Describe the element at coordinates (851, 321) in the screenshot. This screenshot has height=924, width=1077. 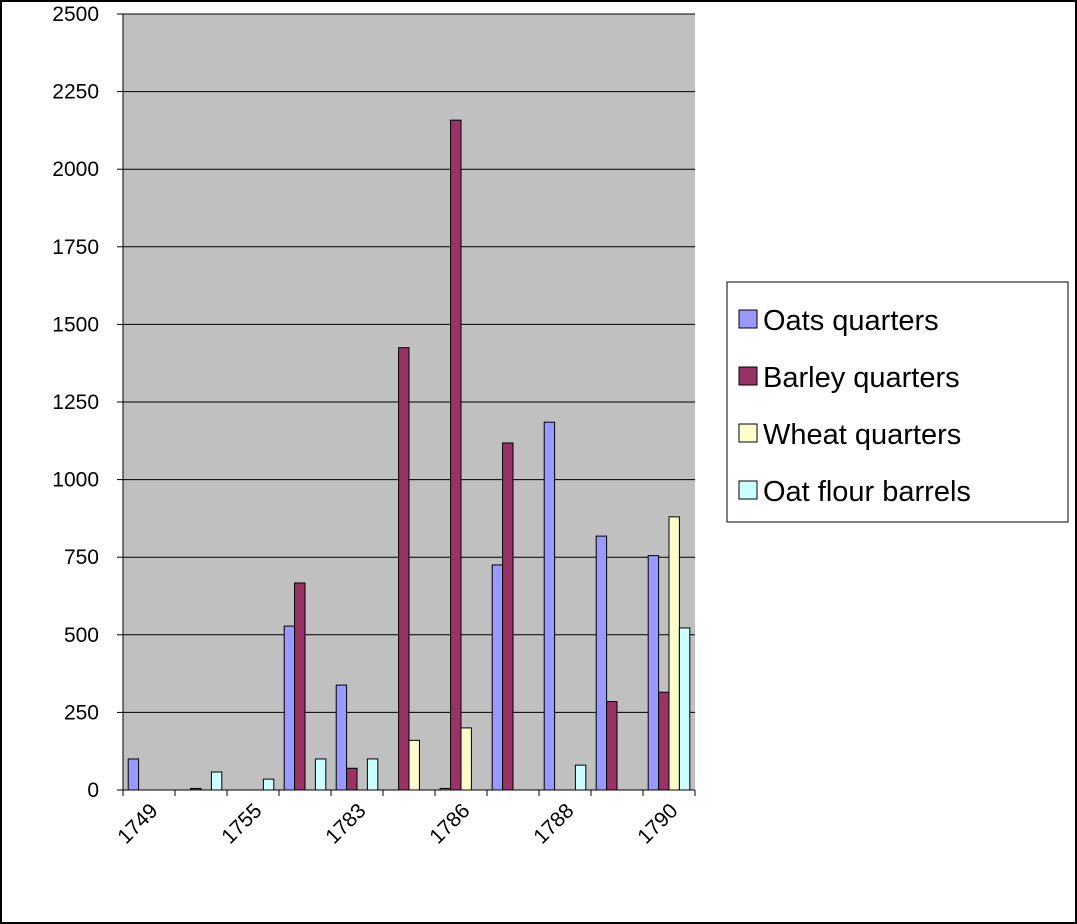
I see `legend-label: Oats quarters` at that location.